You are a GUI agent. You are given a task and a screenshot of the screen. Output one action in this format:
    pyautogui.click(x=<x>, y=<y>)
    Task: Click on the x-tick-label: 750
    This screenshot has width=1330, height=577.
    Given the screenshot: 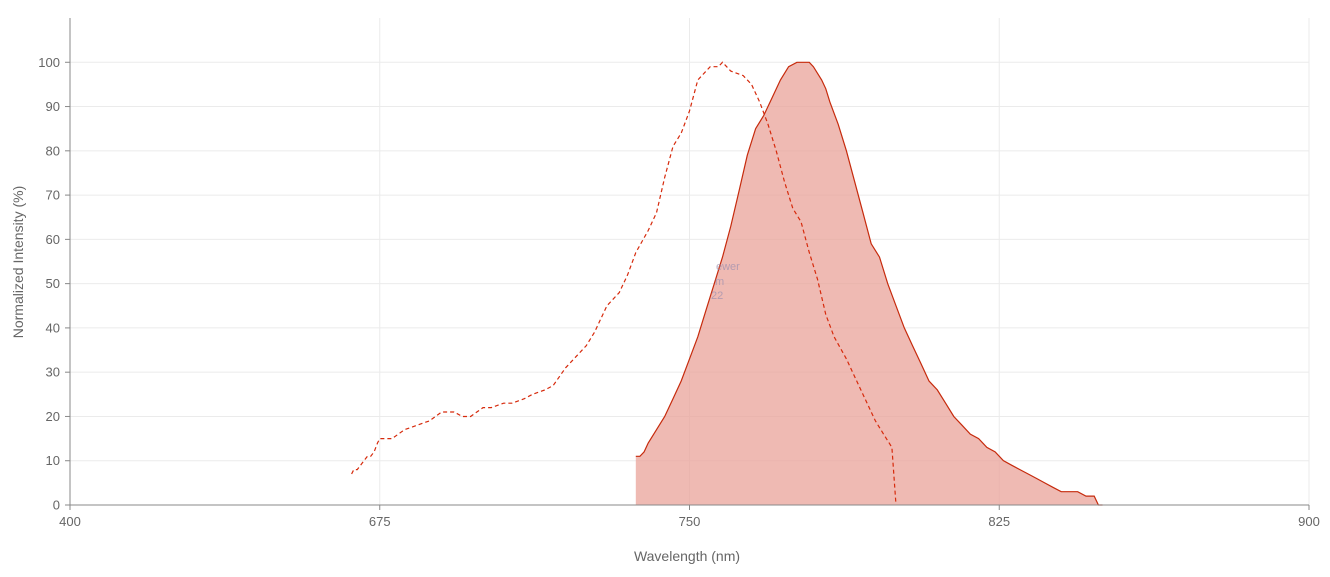 What is the action you would take?
    pyautogui.click(x=690, y=521)
    